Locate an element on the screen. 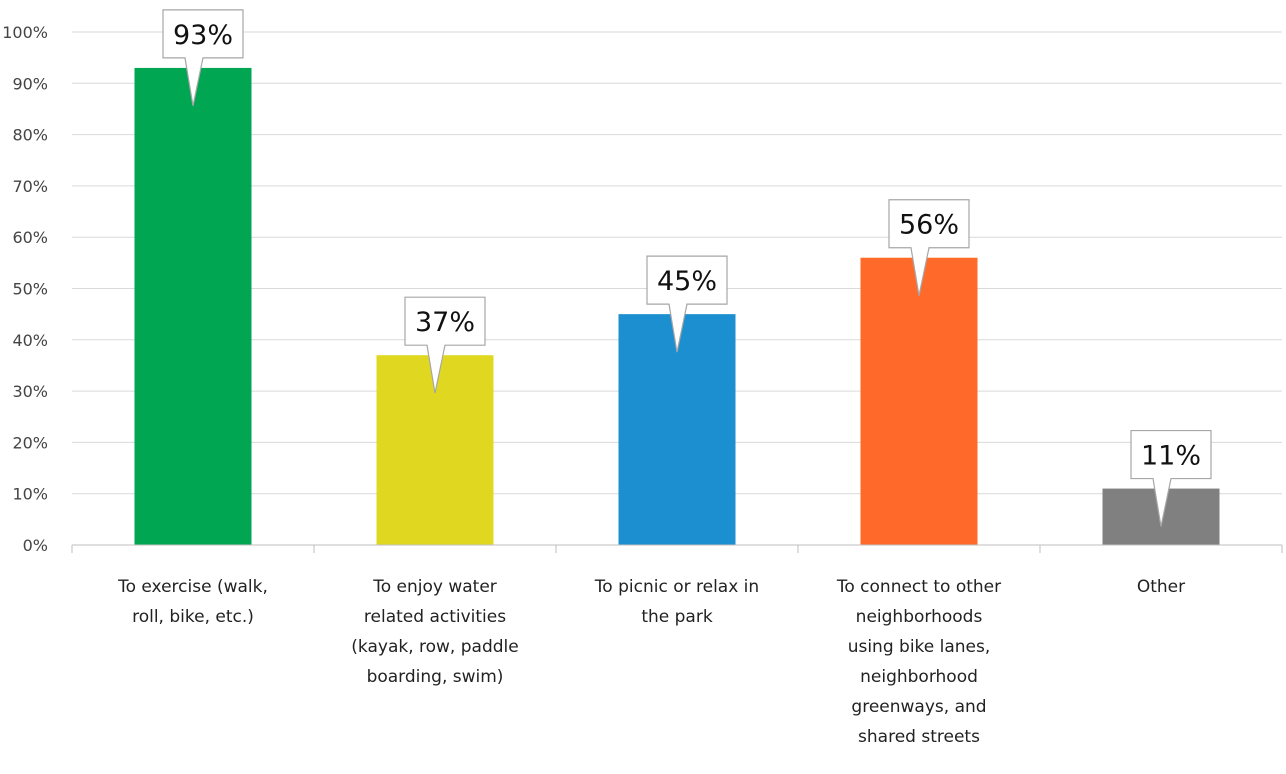  y-tick-label: 60% is located at coordinates (30, 237).